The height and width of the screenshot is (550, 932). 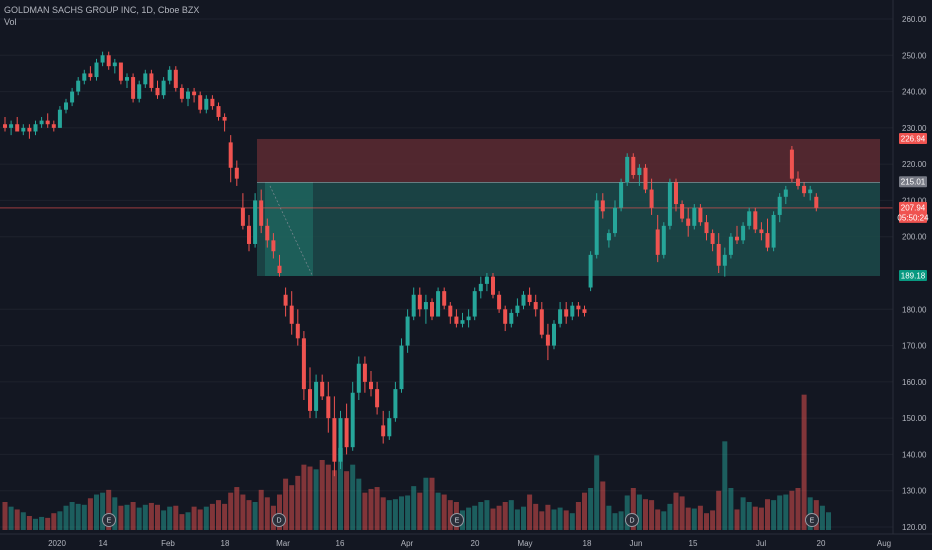 What do you see at coordinates (914, 19) in the screenshot?
I see `price-tick-label: 260.00` at bounding box center [914, 19].